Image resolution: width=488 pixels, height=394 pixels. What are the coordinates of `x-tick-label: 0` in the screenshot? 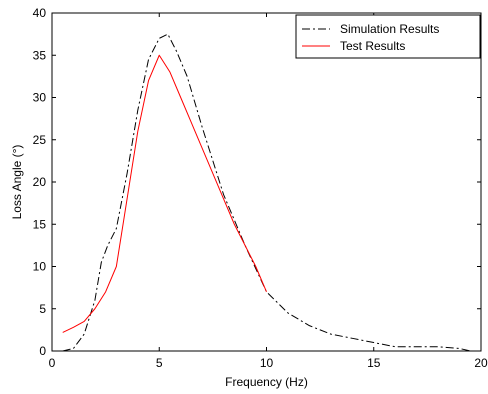 It's located at (52, 363).